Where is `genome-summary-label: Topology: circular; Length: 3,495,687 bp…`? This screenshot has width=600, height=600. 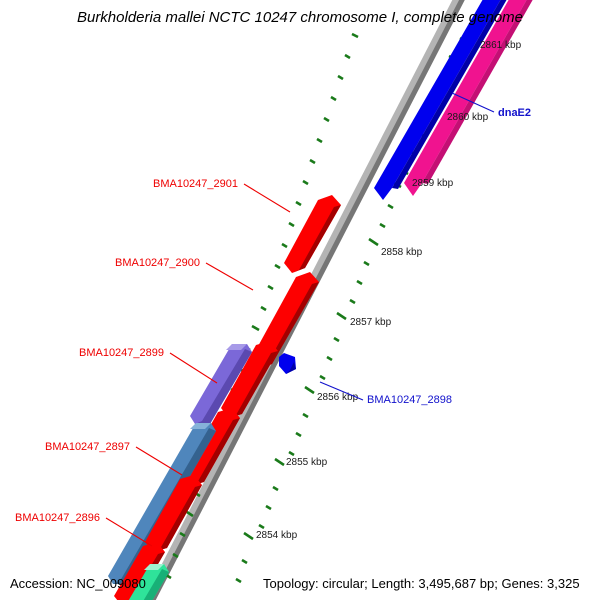
genome-summary-label: Topology: circular; Length: 3,495,687 bp… is located at coordinates (421, 583).